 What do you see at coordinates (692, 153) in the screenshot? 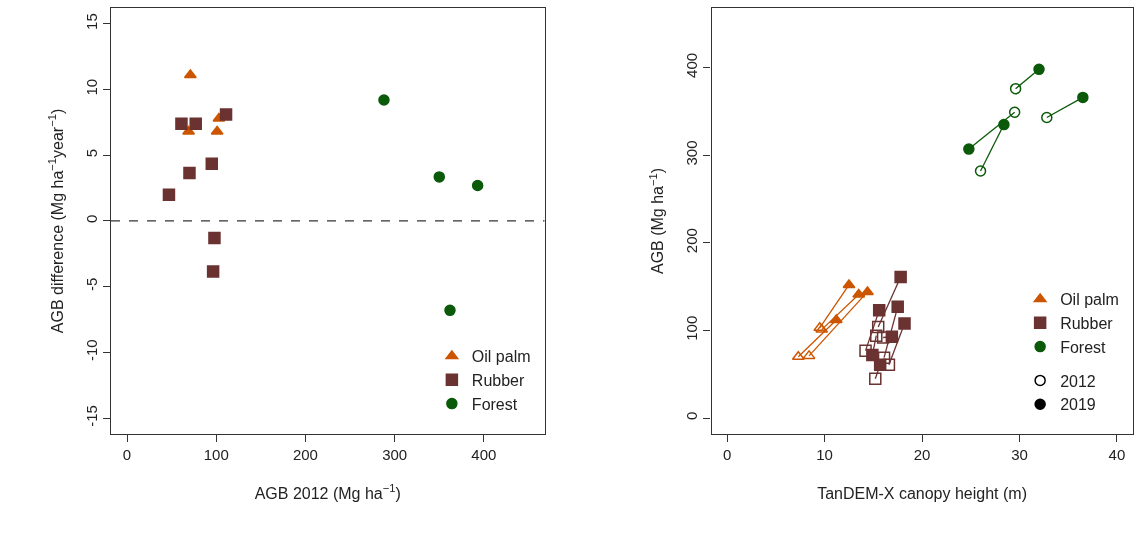
I see `y-tick-label: 300` at bounding box center [692, 153].